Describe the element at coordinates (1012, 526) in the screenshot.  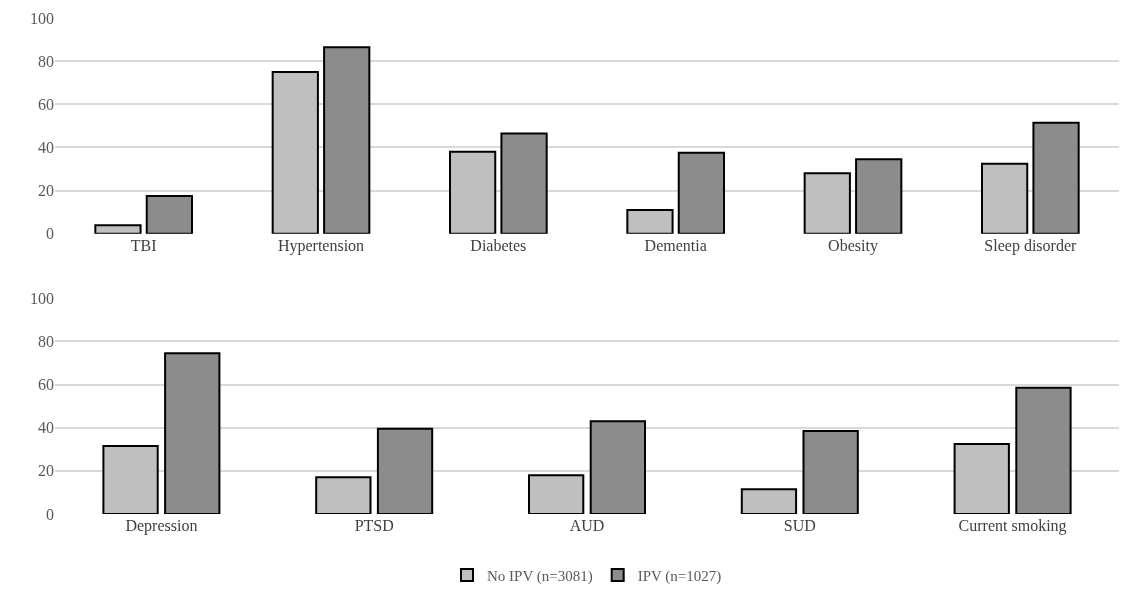
I see `x-tick-label: Current smoking` at that location.